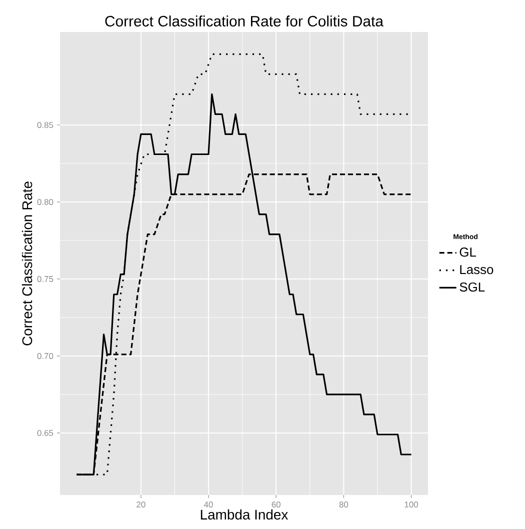 The image size is (525, 529). I want to click on y-axis-title: Correct Classification Rate, so click(27, 264).